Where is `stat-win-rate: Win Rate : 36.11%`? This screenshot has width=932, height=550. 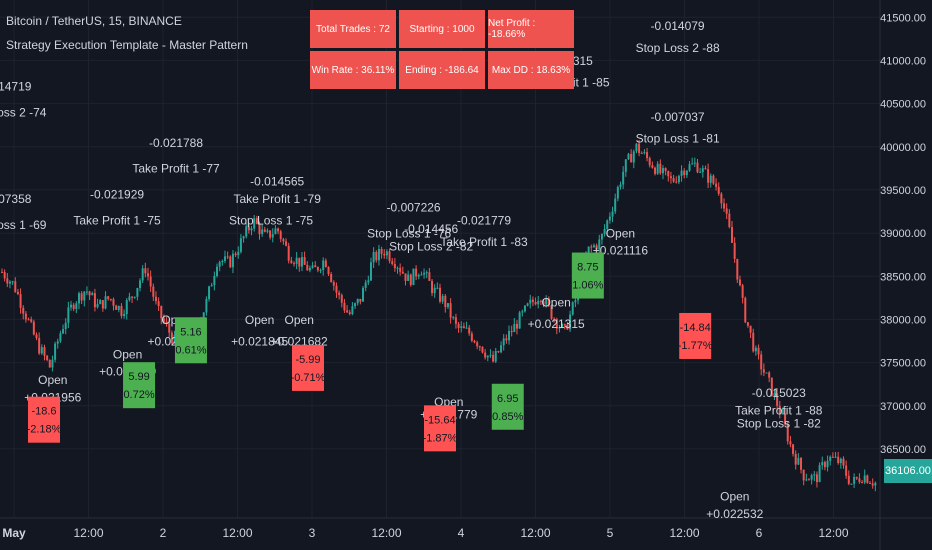
stat-win-rate: Win Rate : 36.11% is located at coordinates (353, 70).